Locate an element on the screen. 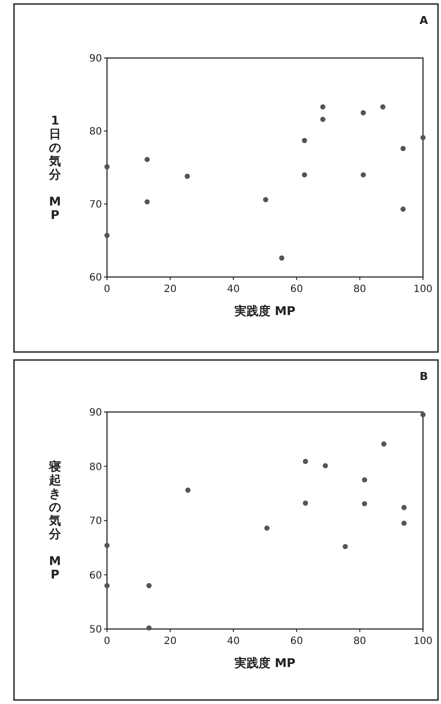 The height and width of the screenshot is (704, 441). y-tick-label: 50 is located at coordinates (95, 630).